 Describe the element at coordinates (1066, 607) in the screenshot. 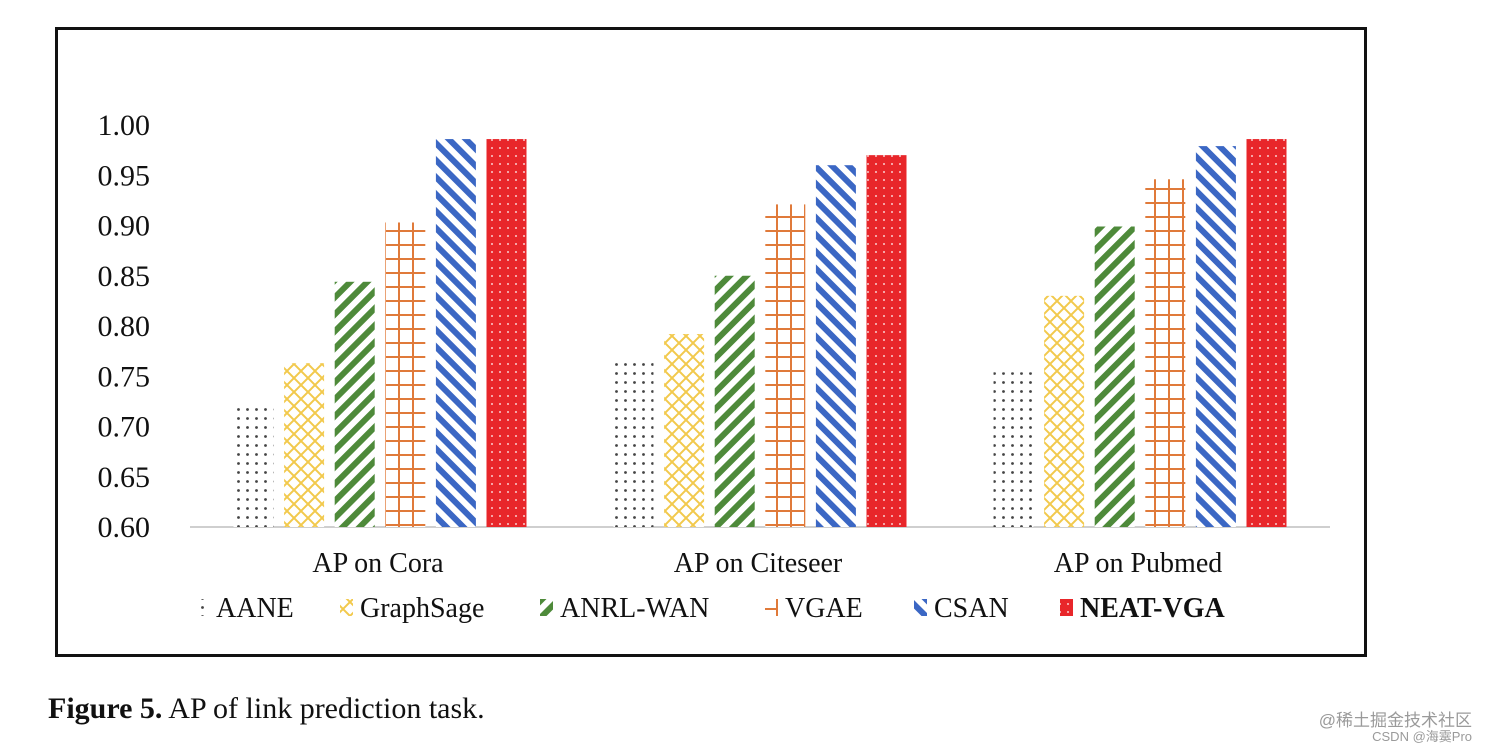

I see `legend-swatch-neat-vga` at that location.